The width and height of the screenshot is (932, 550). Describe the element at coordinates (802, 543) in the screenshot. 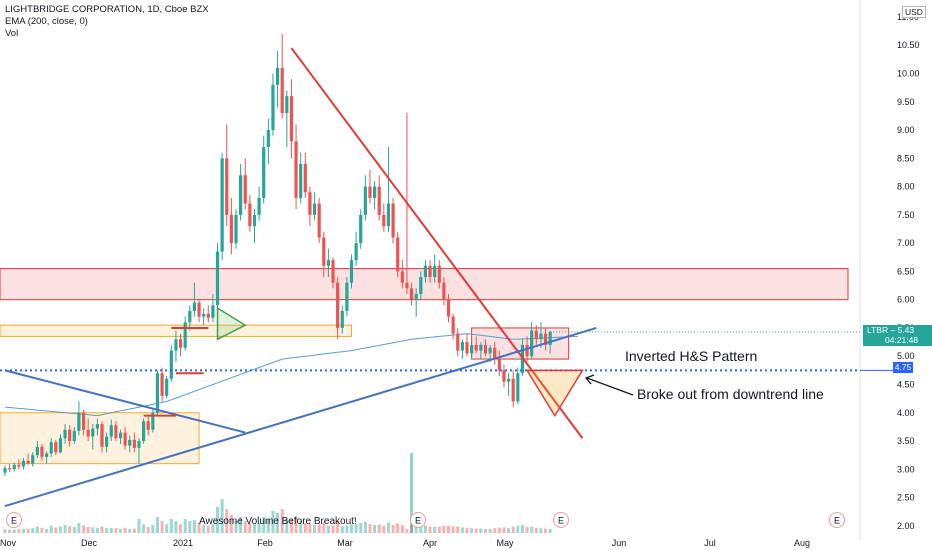

I see `x-tick-label: Aug` at that location.